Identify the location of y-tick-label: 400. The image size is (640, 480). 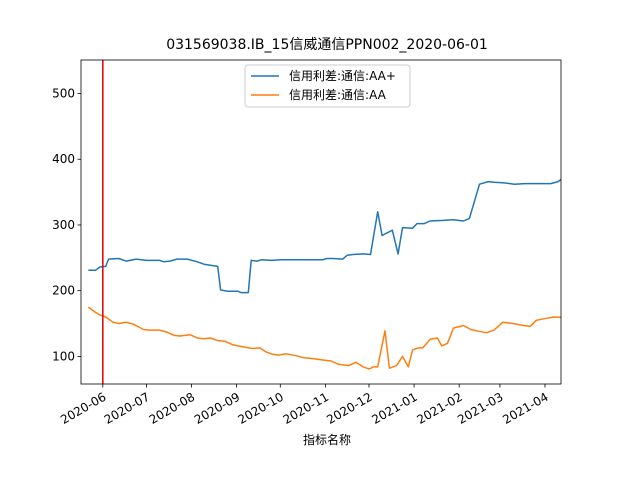
(63, 159).